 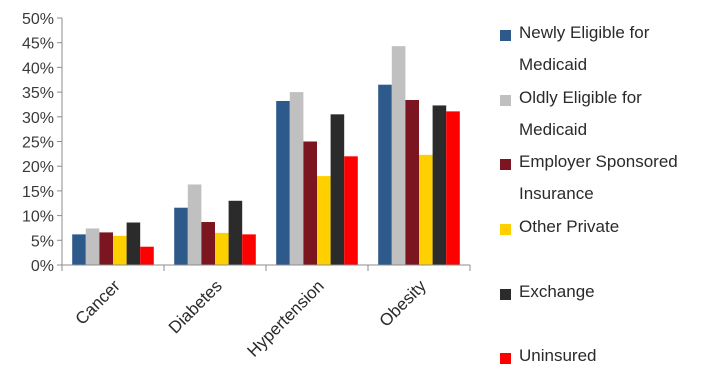 I want to click on legend-item: Newly Eligible for Medicaid, so click(x=601, y=52).